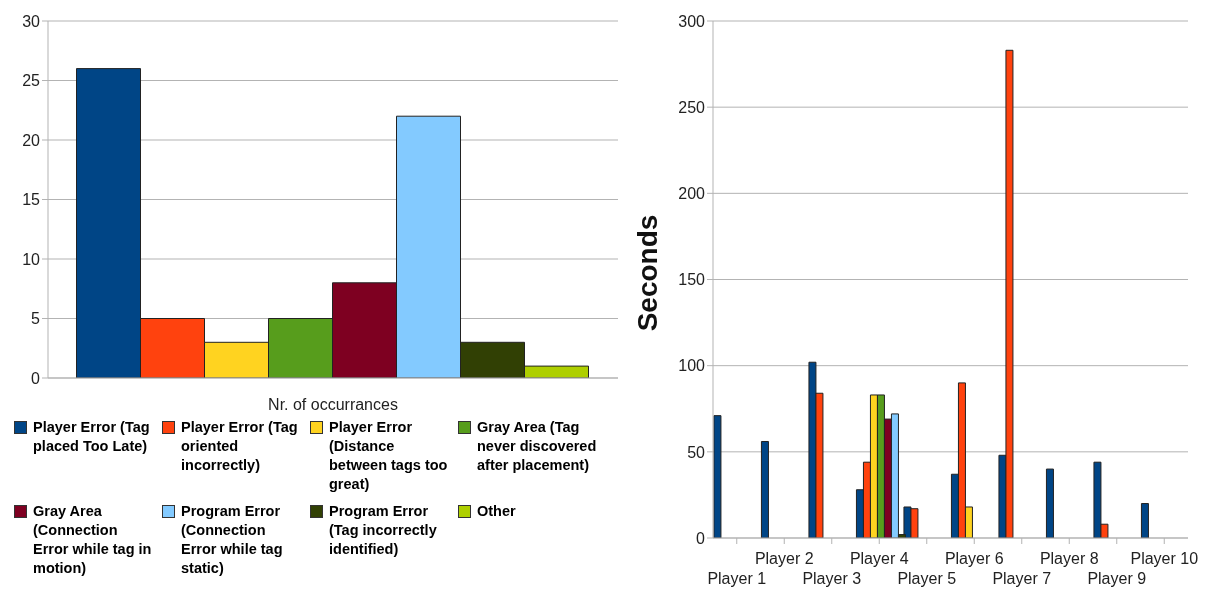 Image resolution: width=1205 pixels, height=606 pixels. What do you see at coordinates (31, 200) in the screenshot?
I see `y-tick-label: 15` at bounding box center [31, 200].